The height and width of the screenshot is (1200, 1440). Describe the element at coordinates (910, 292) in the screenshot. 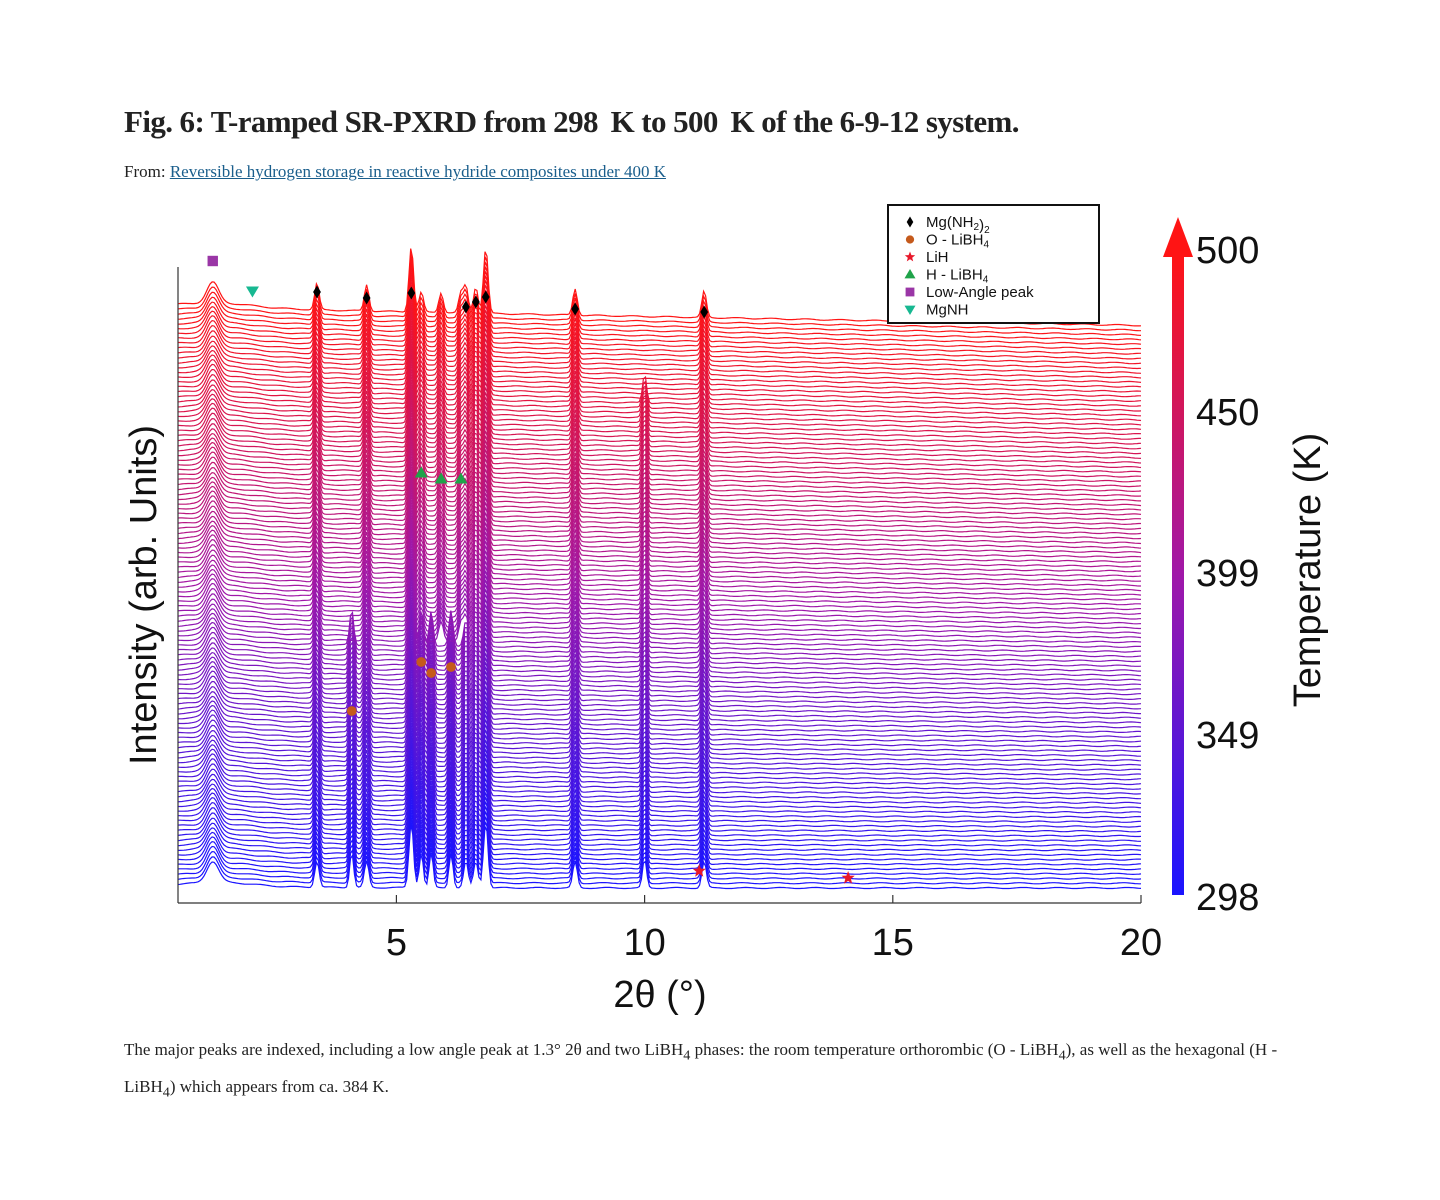

I see `legend-marker-square` at that location.